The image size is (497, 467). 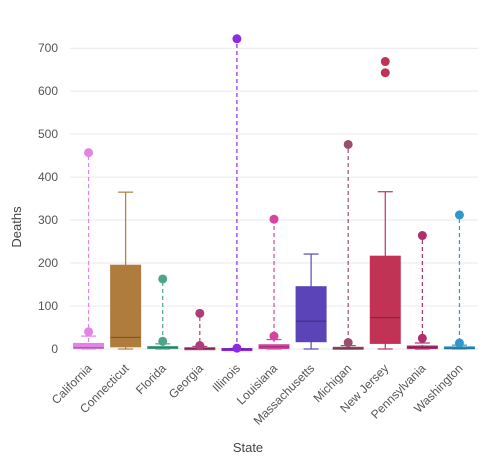 What do you see at coordinates (54, 349) in the screenshot?
I see `y-tick-label: 0` at bounding box center [54, 349].